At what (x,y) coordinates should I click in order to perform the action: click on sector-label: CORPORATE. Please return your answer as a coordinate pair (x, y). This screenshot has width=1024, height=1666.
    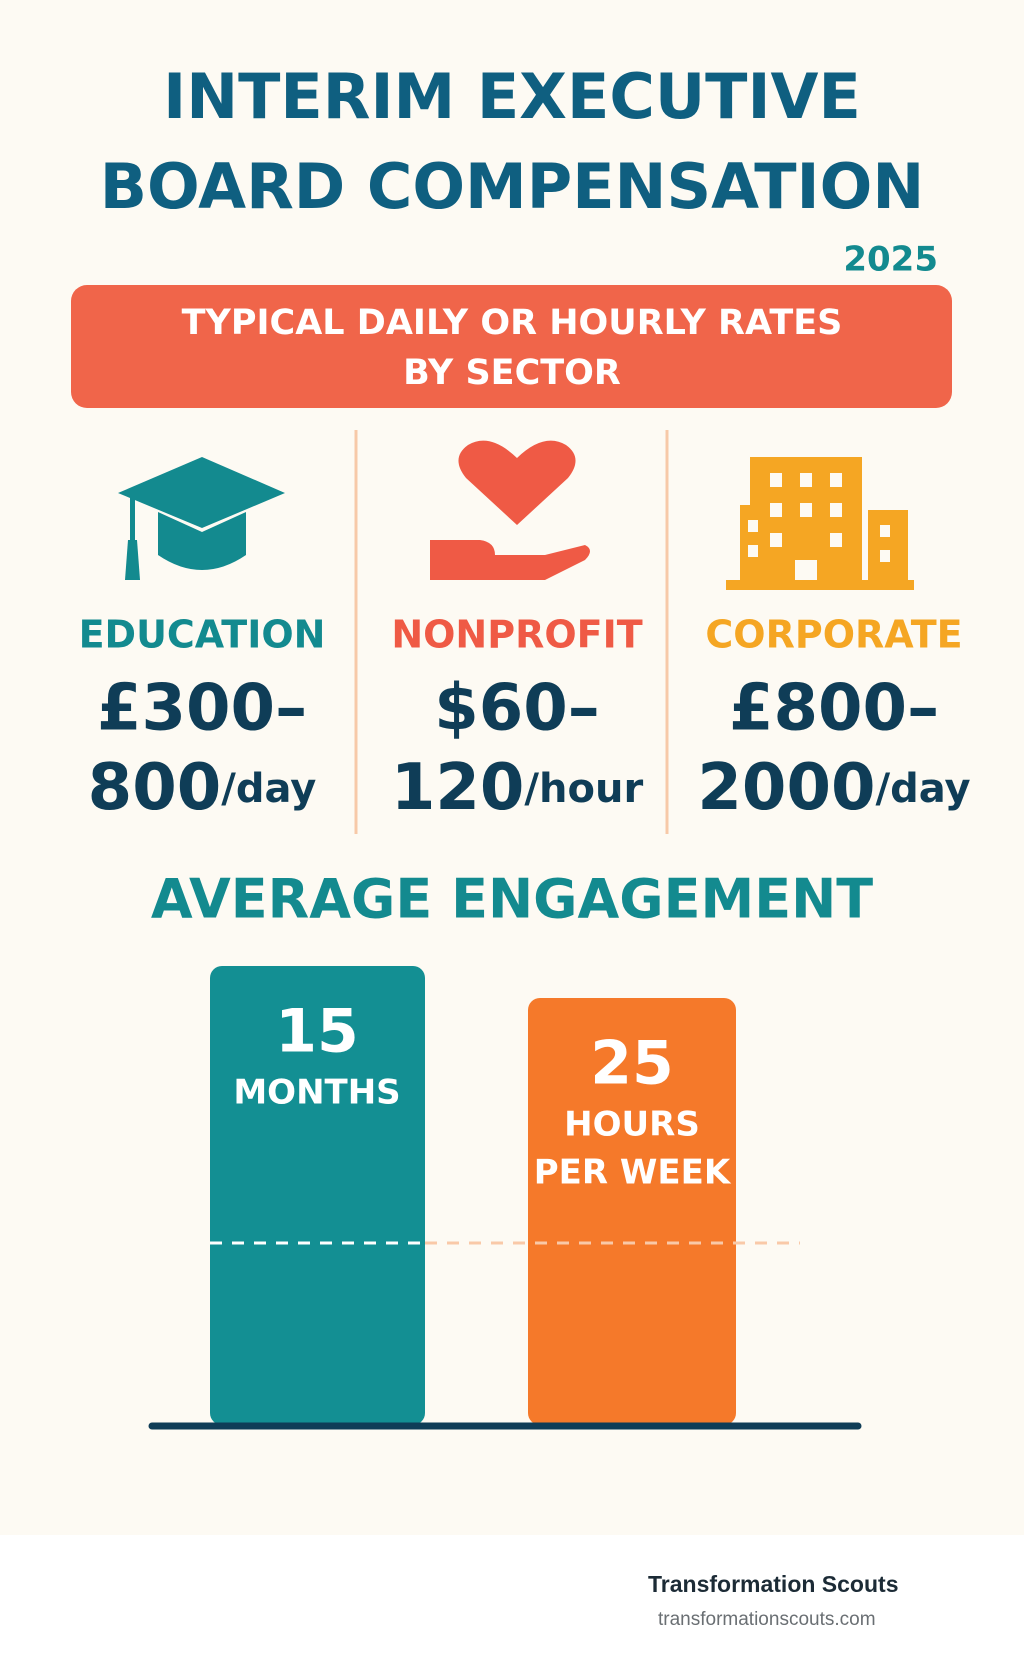
    Looking at the image, I should click on (833, 635).